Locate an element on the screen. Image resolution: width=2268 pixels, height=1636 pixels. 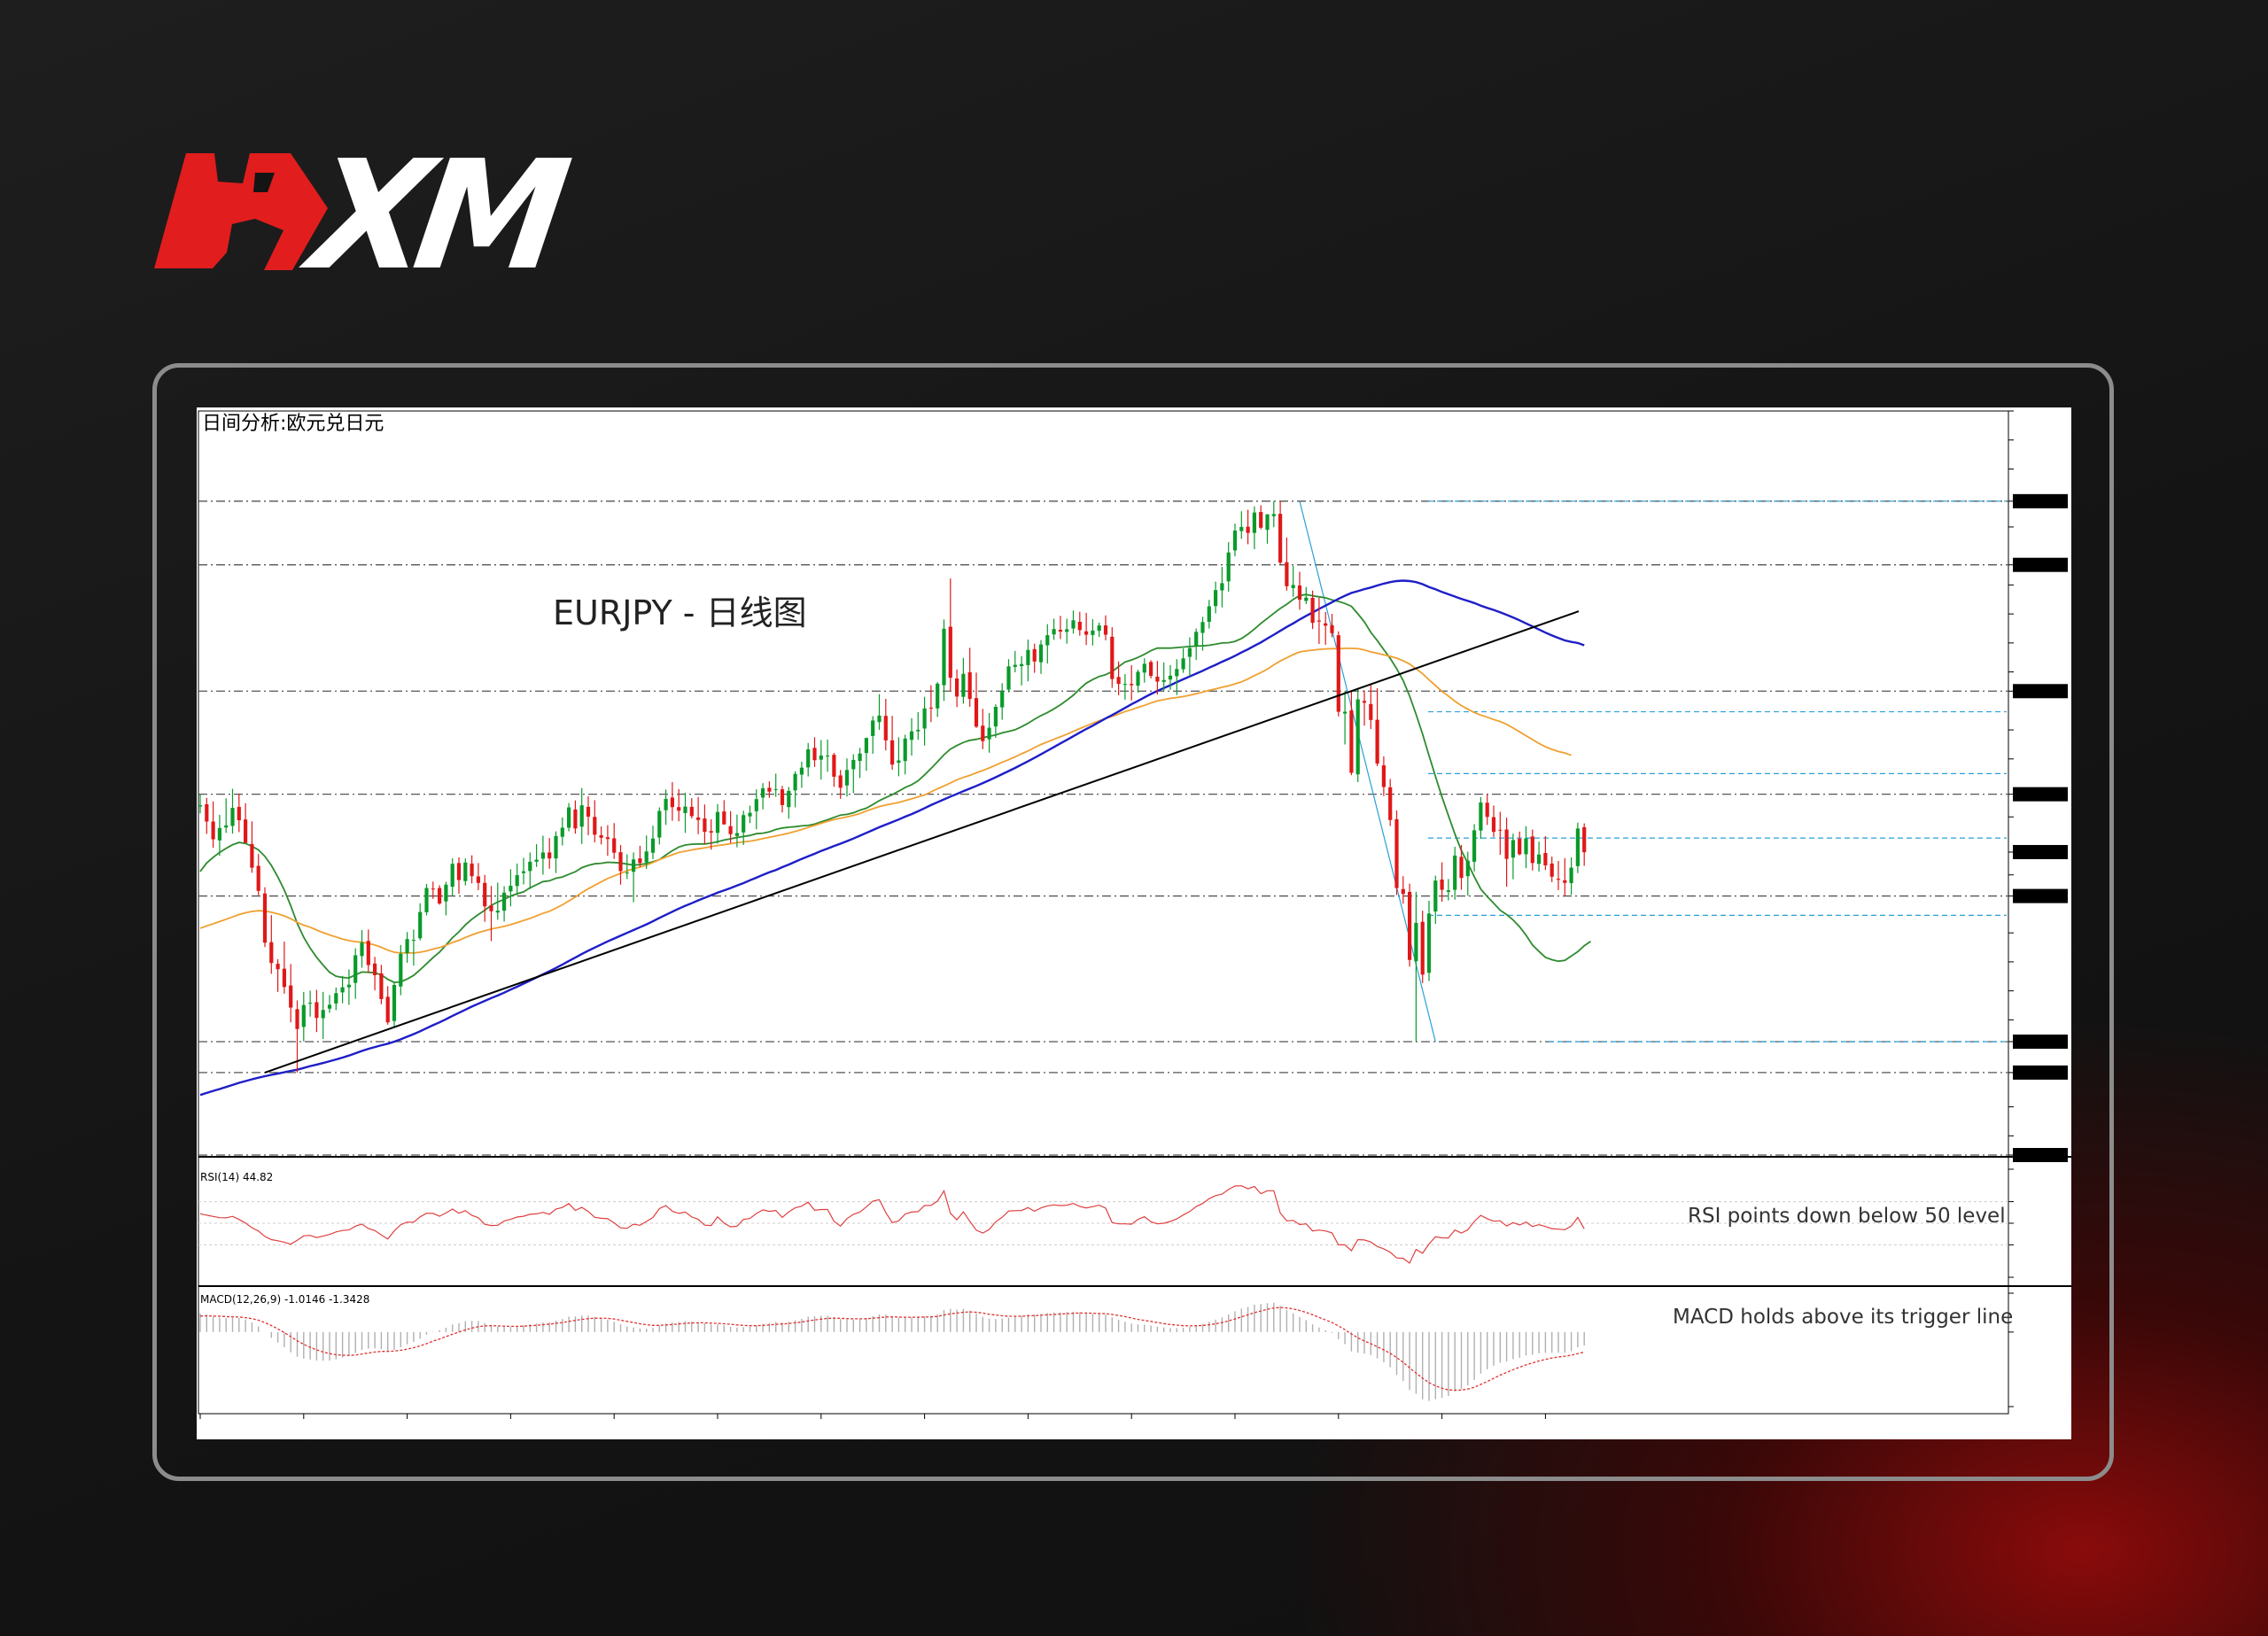
macd-annotation: MACD holds above its trigger line is located at coordinates (1843, 1317).